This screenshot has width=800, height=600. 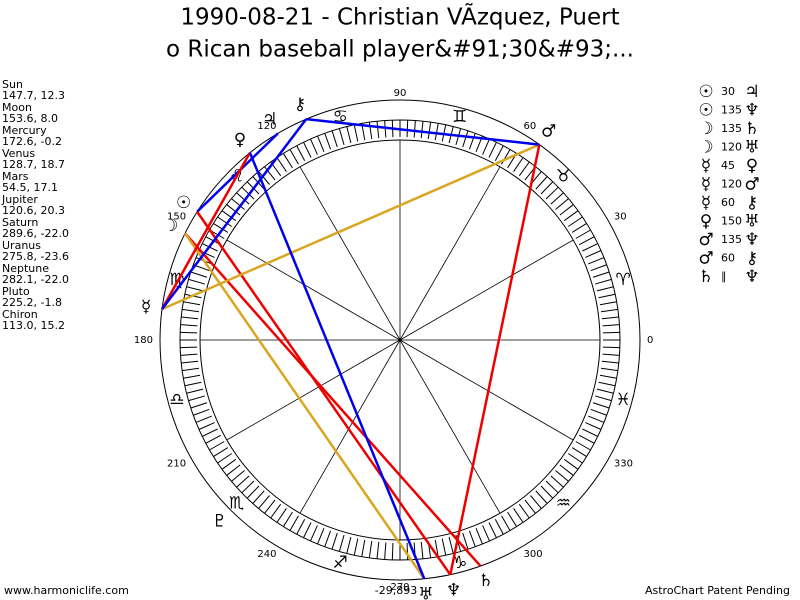 I want to click on degree-label: 60, so click(x=530, y=126).